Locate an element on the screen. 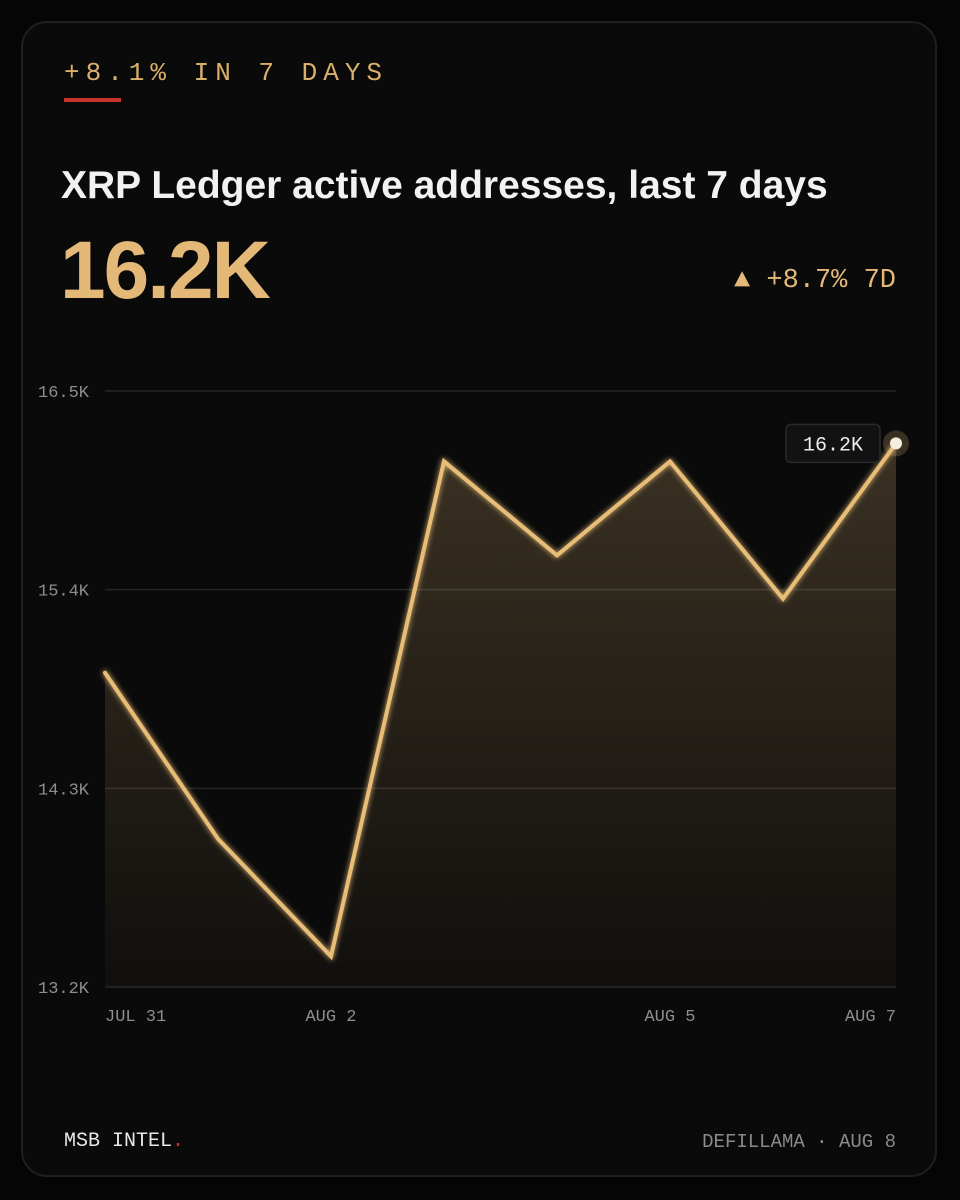 Image resolution: width=960 pixels, height=1200 pixels. last-value-label: 16.2K is located at coordinates (833, 445).